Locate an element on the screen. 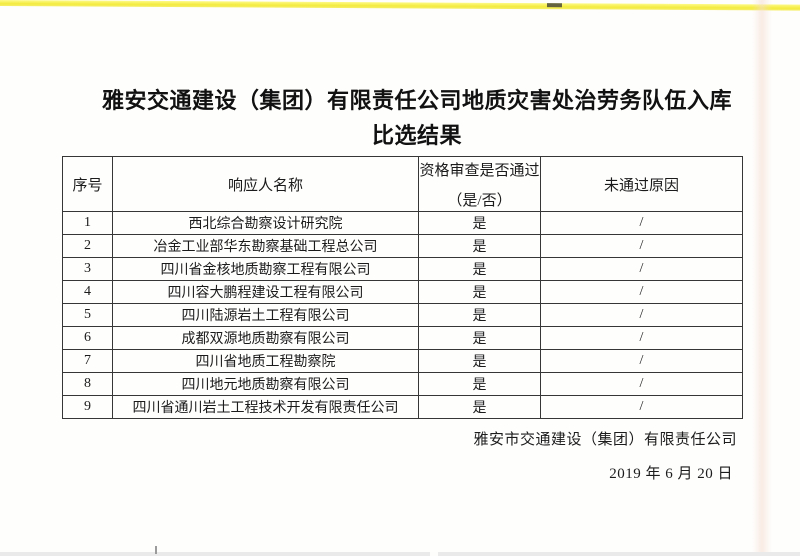 The height and width of the screenshot is (556, 800). scan-edge-bottom-gap is located at coordinates (434, 554).